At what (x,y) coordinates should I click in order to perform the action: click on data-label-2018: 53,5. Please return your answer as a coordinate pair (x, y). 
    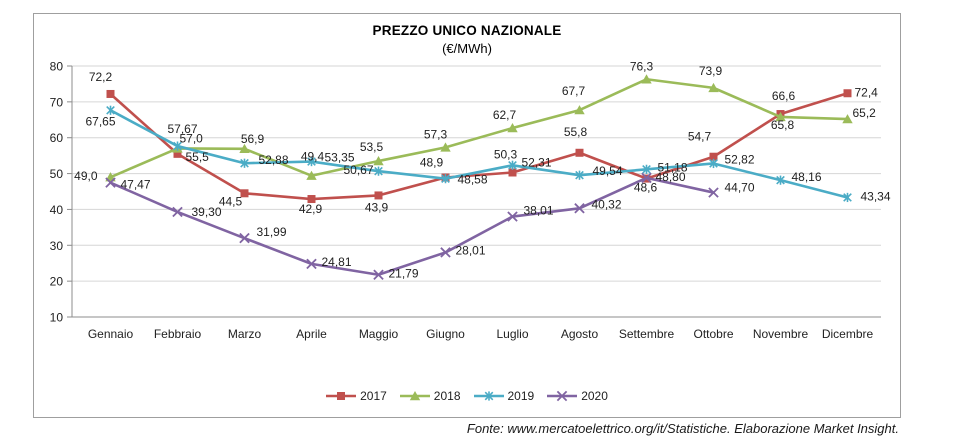
    Looking at the image, I should click on (372, 147).